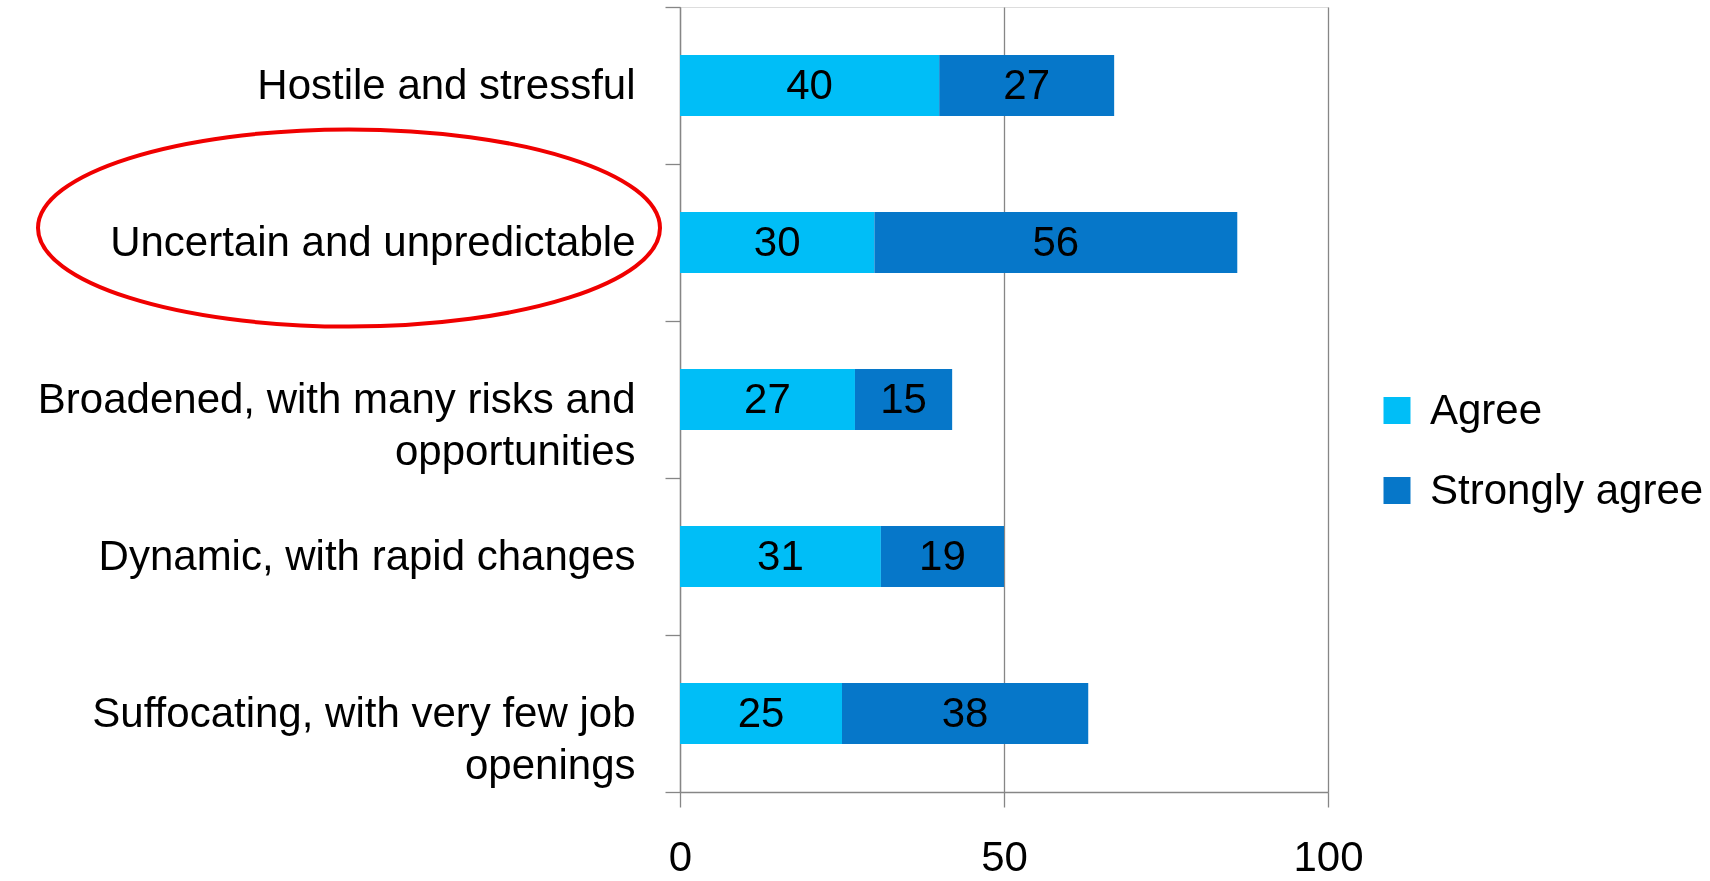 This screenshot has width=1710, height=881. I want to click on legend-label: Strongly agree, so click(1567, 489).